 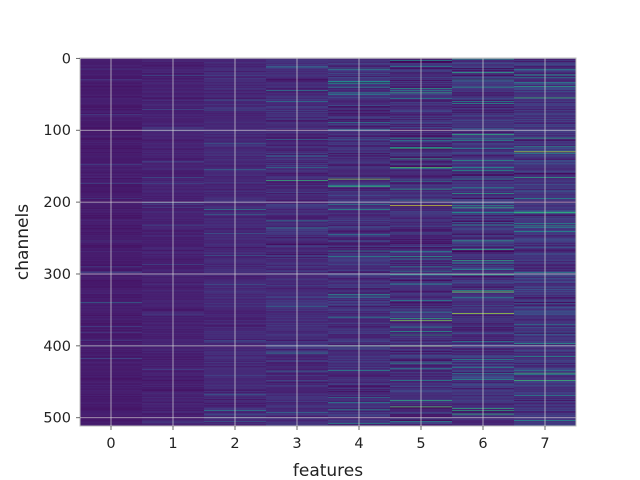 What do you see at coordinates (57, 203) in the screenshot?
I see `y-tick-label: 200` at bounding box center [57, 203].